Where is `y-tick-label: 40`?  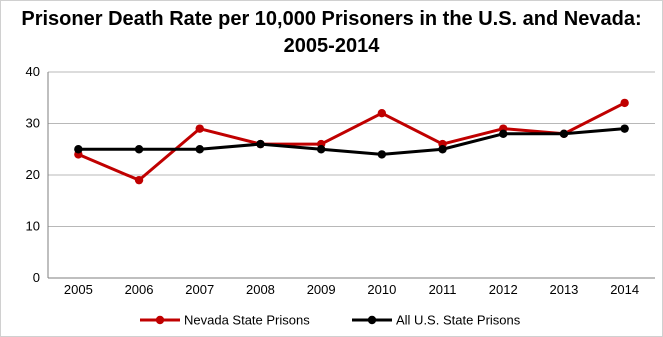
y-tick-label: 40 is located at coordinates (33, 71).